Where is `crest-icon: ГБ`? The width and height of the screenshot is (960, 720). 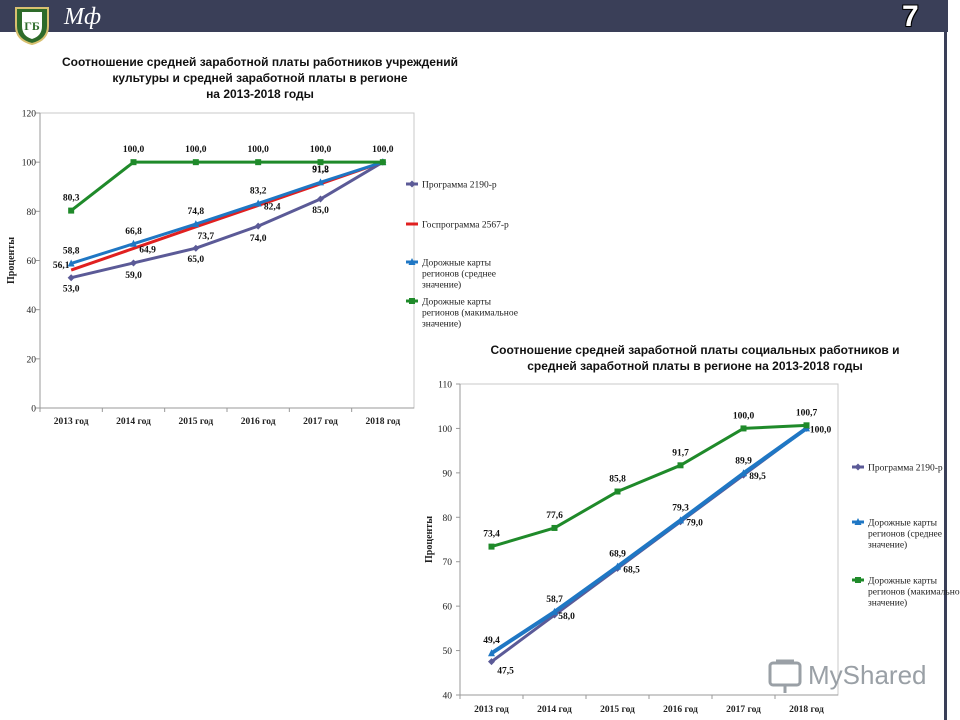 crest-icon: ГБ is located at coordinates (32, 26).